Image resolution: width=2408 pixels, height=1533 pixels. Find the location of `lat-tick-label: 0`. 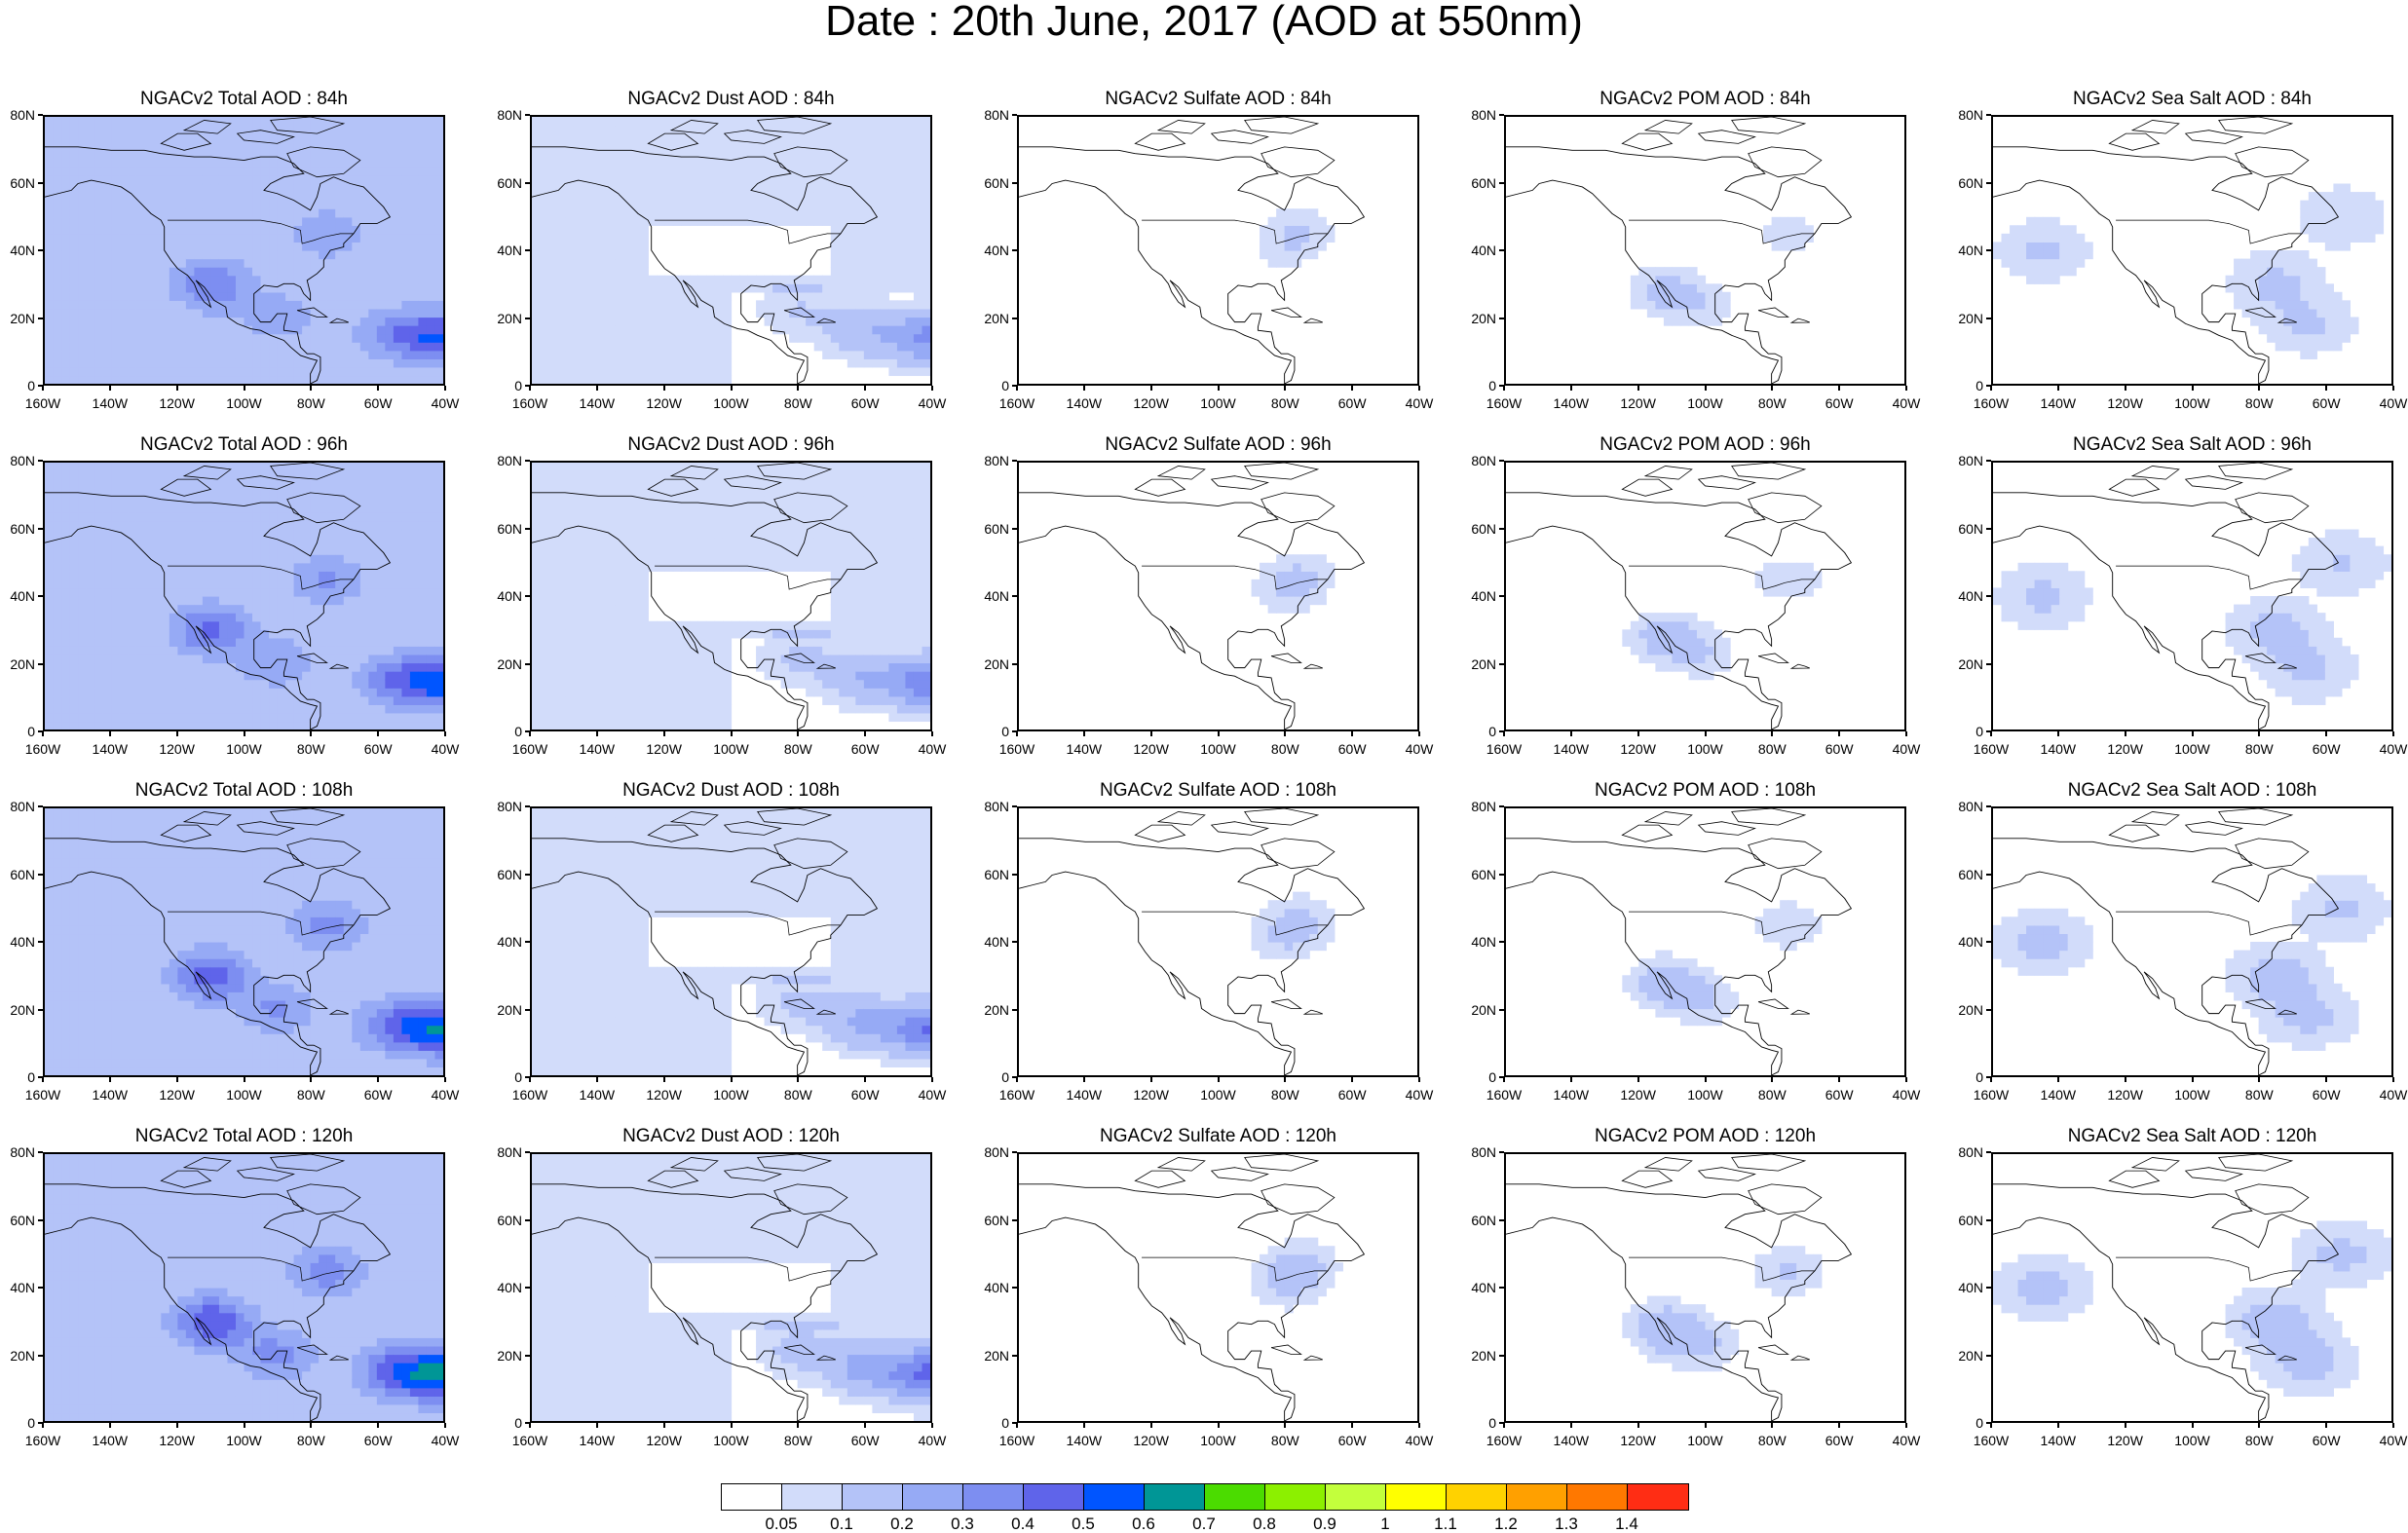

lat-tick-label: 0 is located at coordinates (17, 386).